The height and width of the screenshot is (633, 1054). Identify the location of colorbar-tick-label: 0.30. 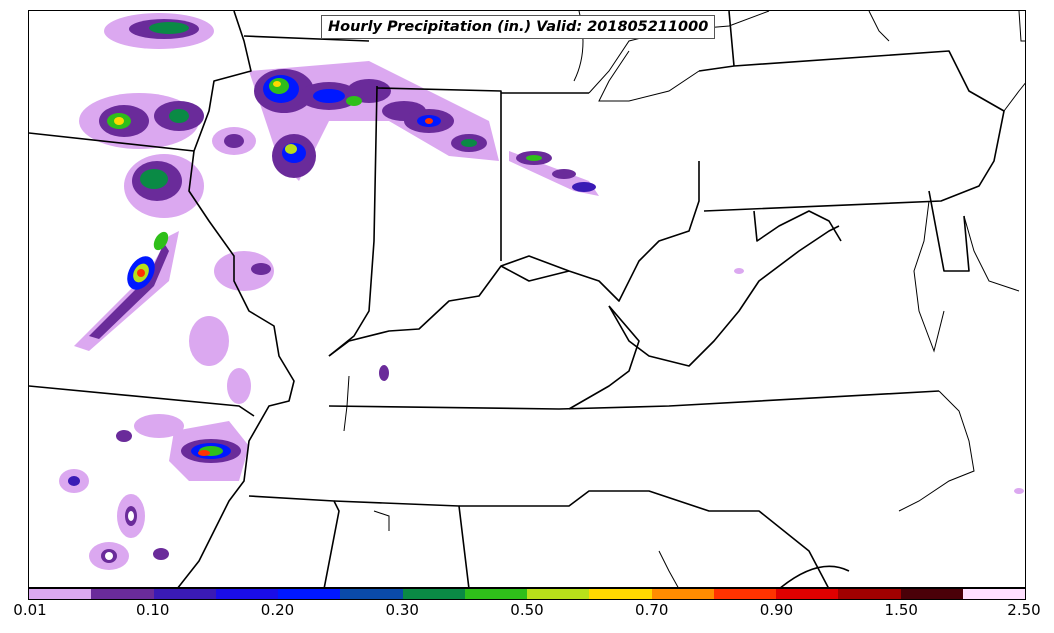
(402, 610).